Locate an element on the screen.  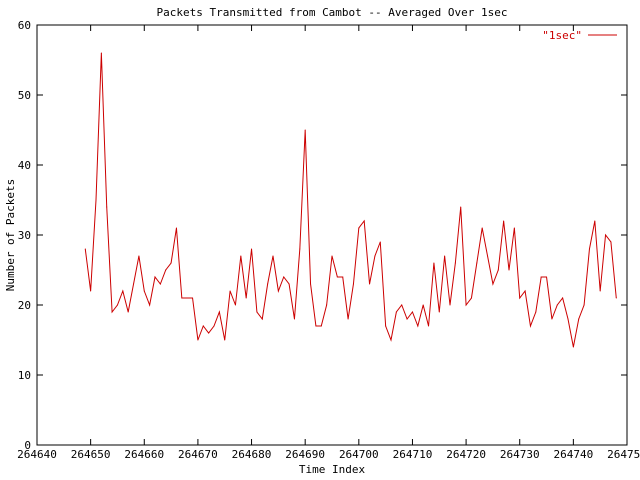
x-tick-label: 264680 is located at coordinates (252, 454).